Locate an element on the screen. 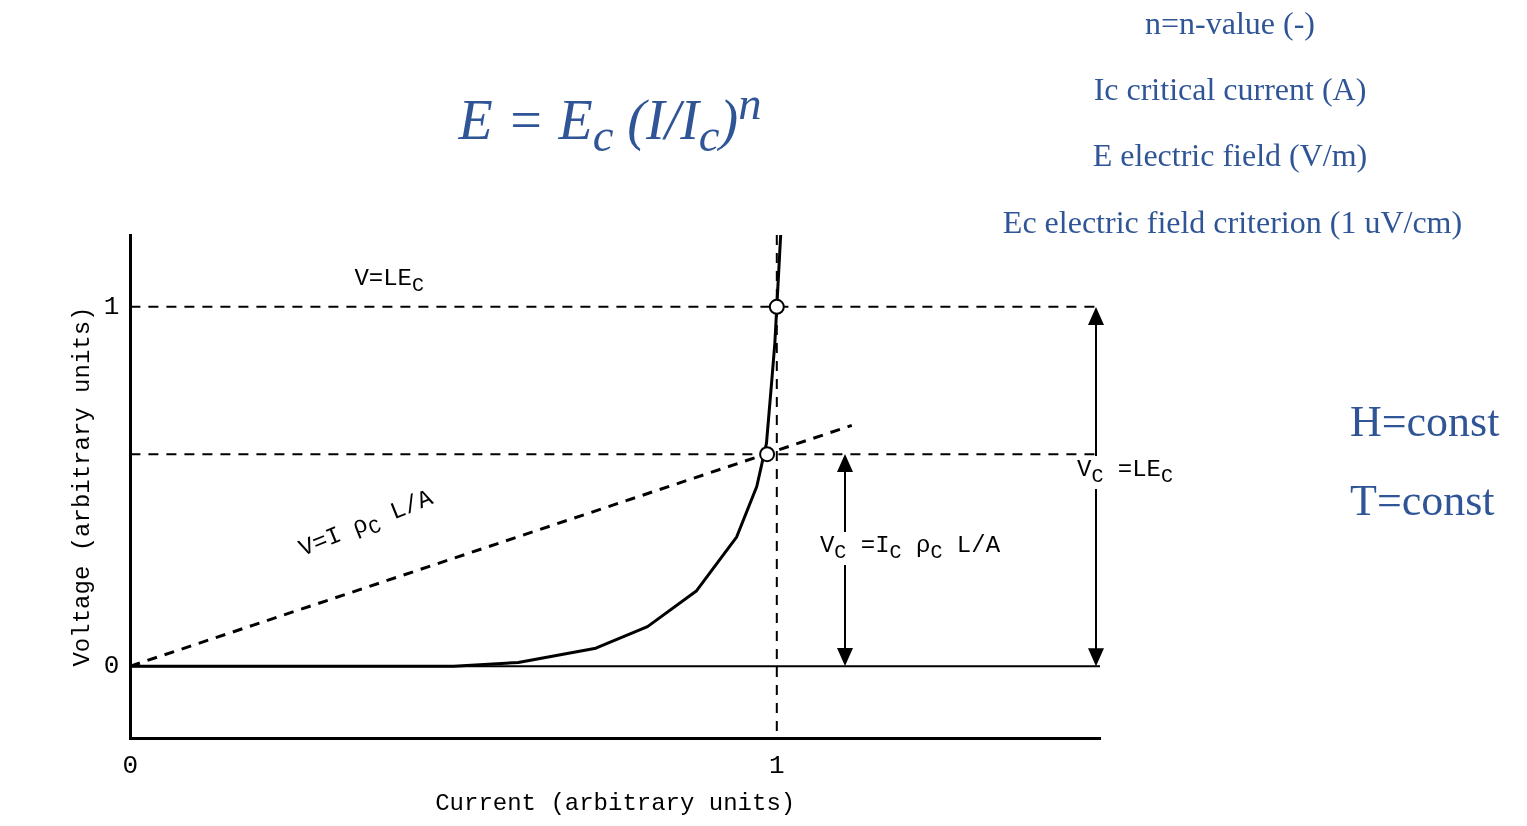 This screenshot has width=1527, height=826. text: T=const is located at coordinates (1423, 501).